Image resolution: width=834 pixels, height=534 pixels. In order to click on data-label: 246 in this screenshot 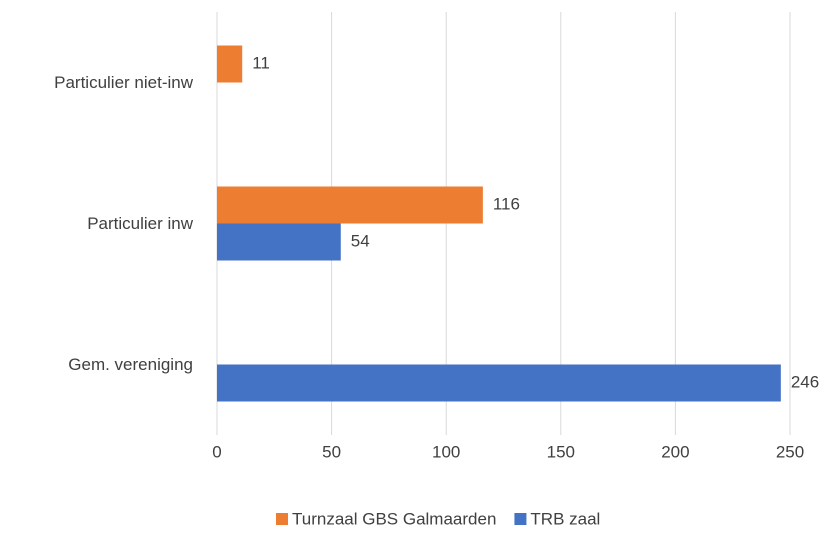, I will do `click(805, 381)`.